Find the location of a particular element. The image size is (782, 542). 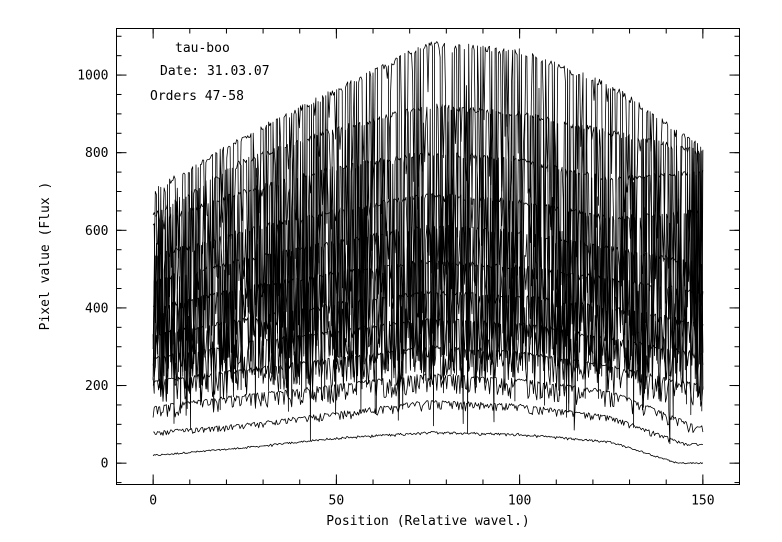

x-tick-label: 0 is located at coordinates (153, 501).